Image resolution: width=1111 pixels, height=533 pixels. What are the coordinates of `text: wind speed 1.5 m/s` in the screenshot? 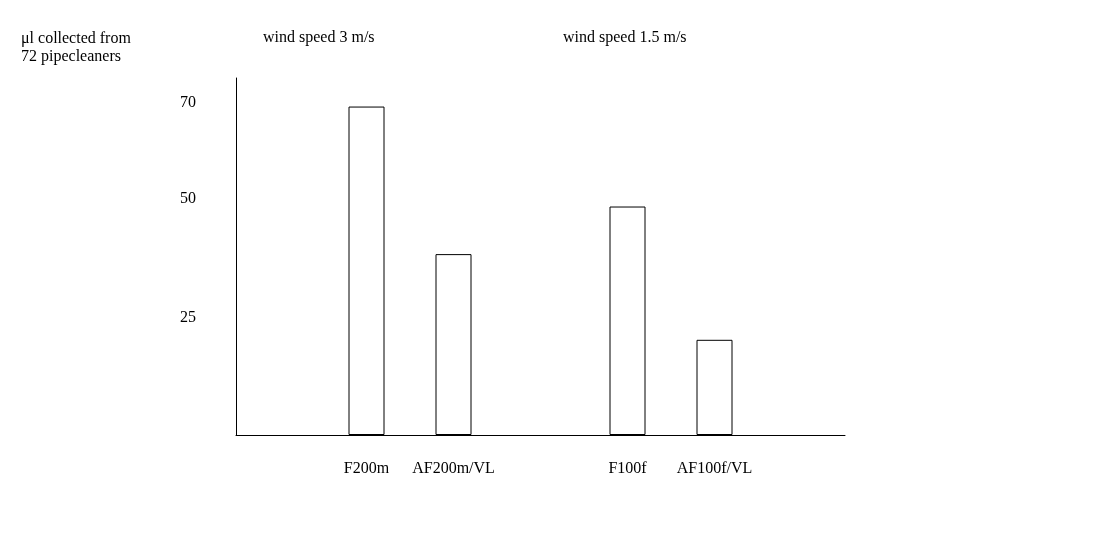 It's located at (625, 36).